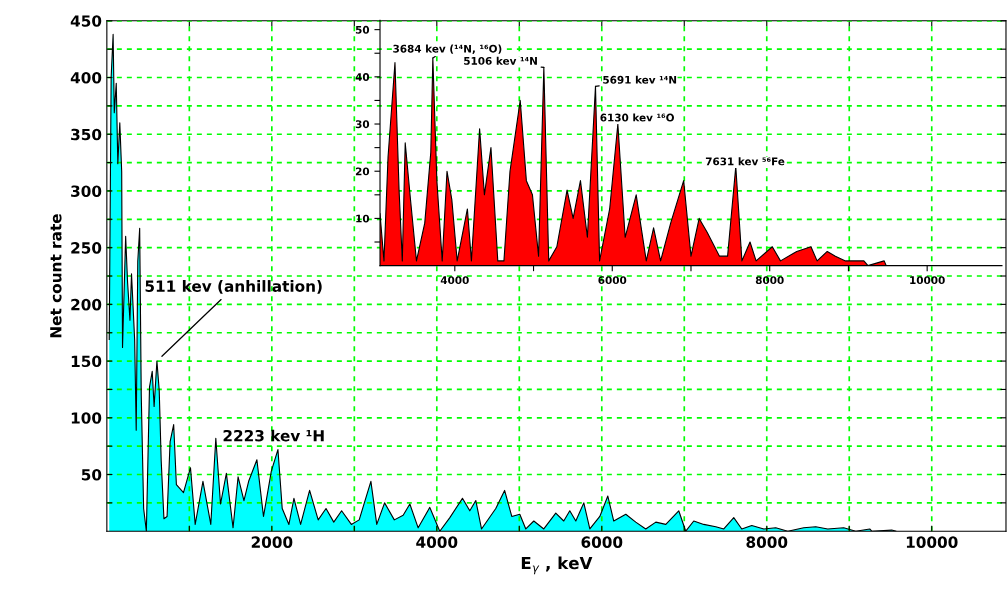 This screenshot has width=1008, height=612. What do you see at coordinates (640, 79) in the screenshot?
I see `annotation: 5691 kev ¹⁴N` at bounding box center [640, 79].